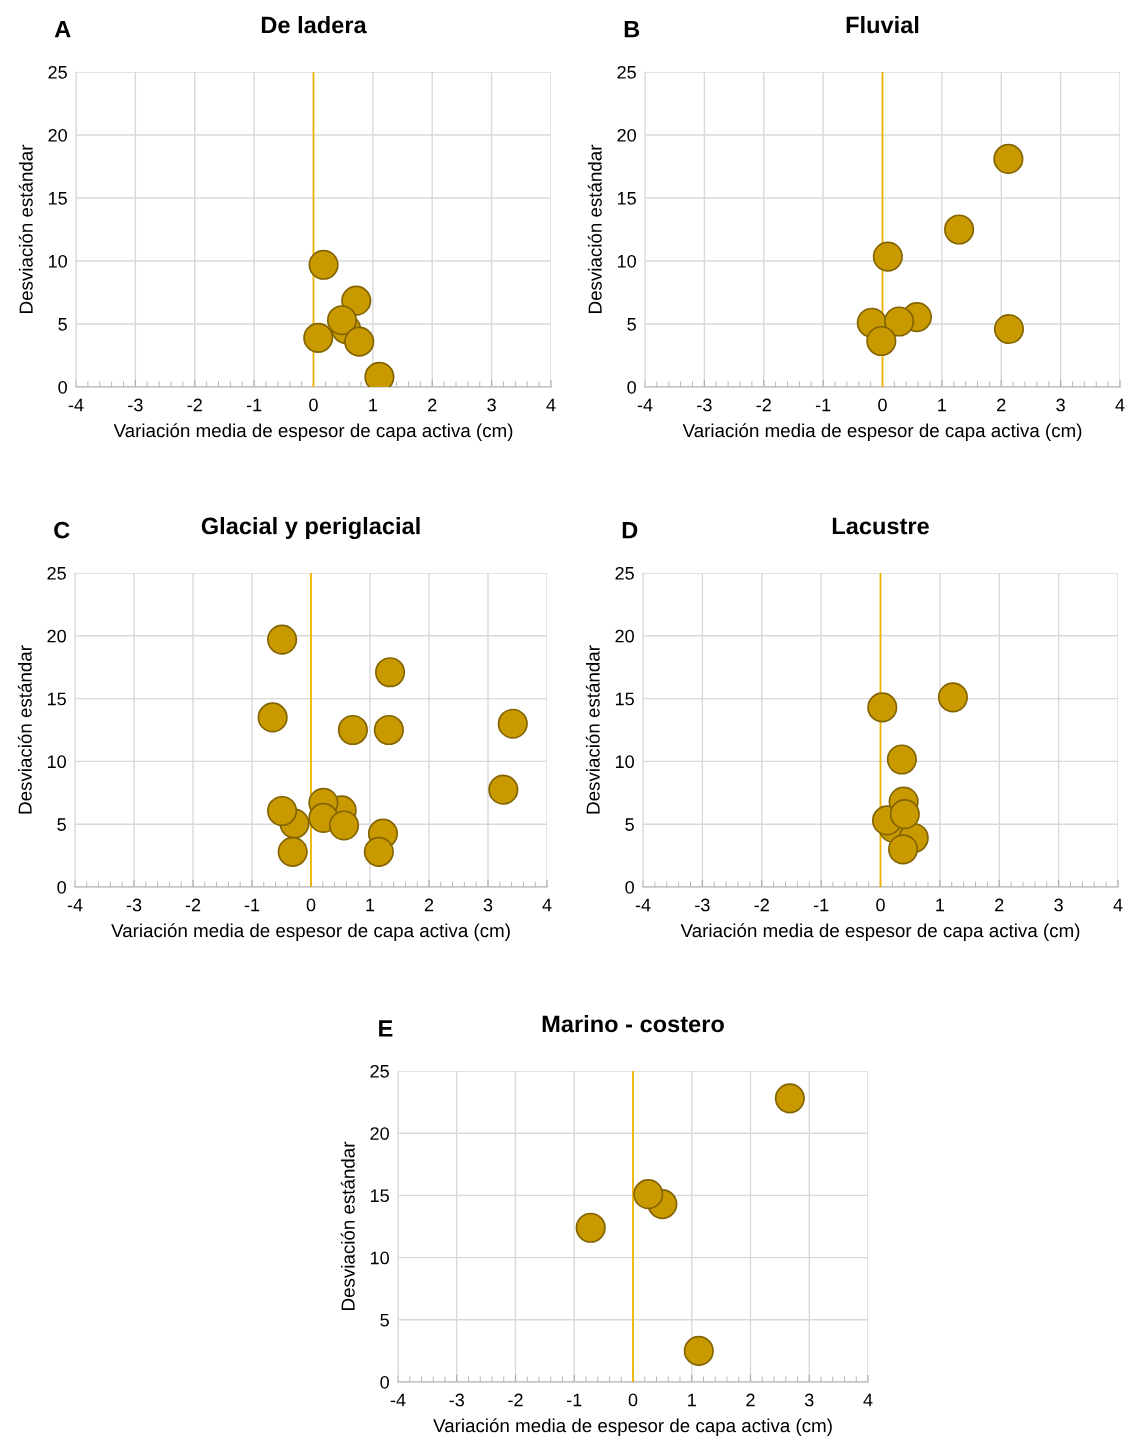 The height and width of the screenshot is (1447, 1130). I want to click on chart-title: Lacustre, so click(880, 526).